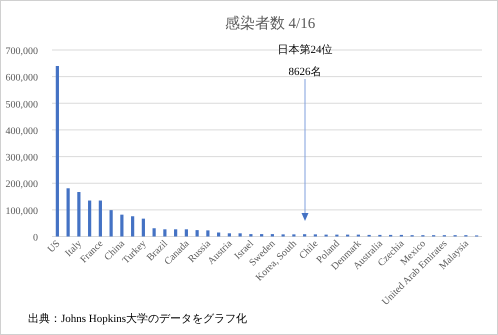 This screenshot has width=498, height=335. I want to click on chart-title: 感染者数 4/16, so click(270, 23).